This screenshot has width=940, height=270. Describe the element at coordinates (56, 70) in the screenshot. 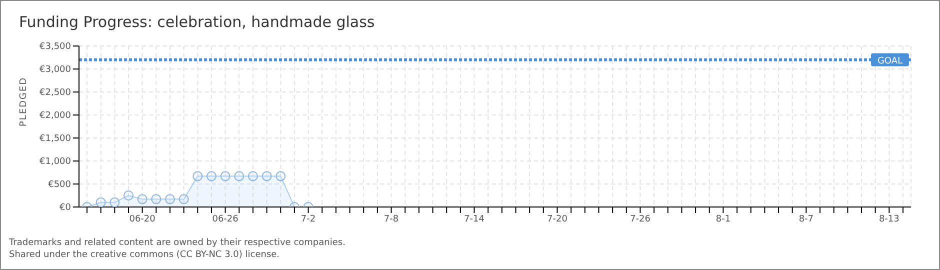

I see `y-tick-label: €3,000` at that location.